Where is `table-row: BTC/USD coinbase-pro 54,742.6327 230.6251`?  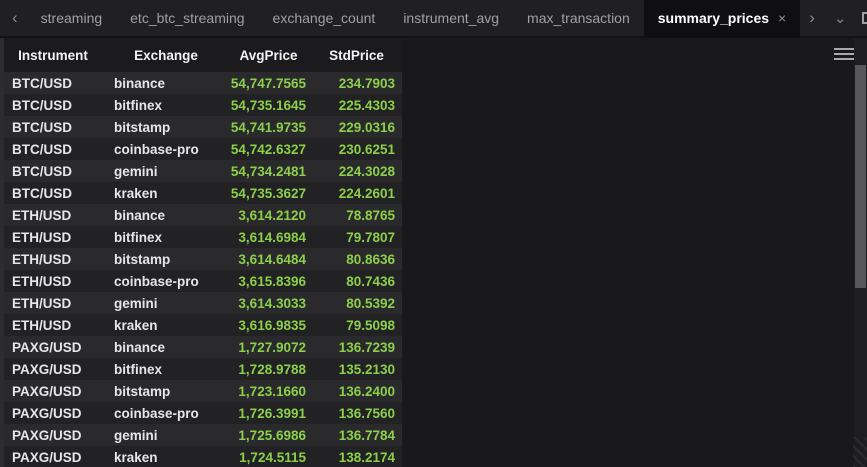 table-row: BTC/USD coinbase-pro 54,742.6327 230.6251 is located at coordinates (201, 149).